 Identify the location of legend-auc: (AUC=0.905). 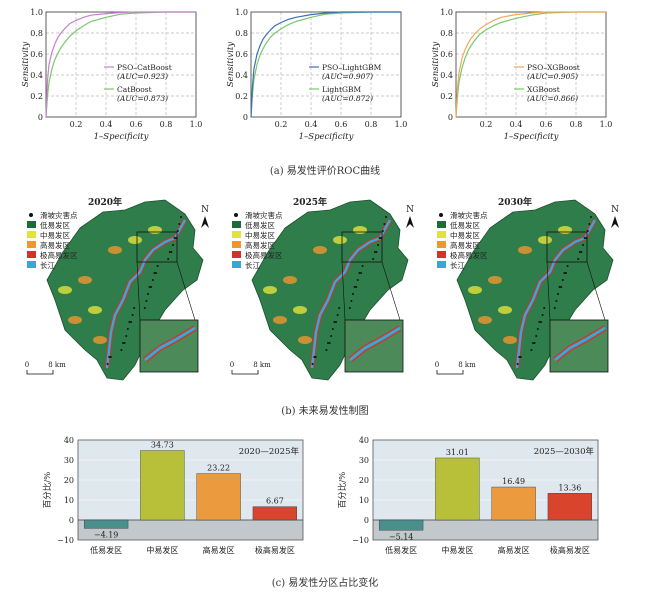
(552, 76).